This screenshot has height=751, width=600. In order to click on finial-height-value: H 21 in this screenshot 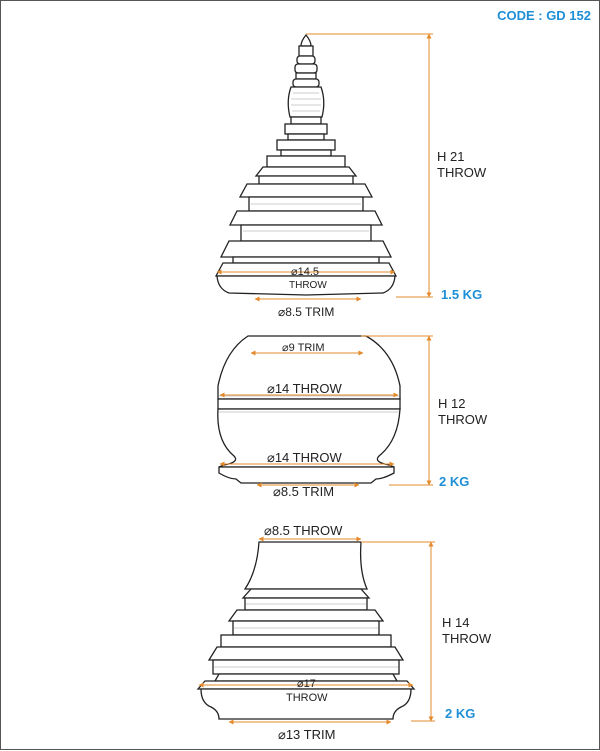, I will do `click(451, 156)`.